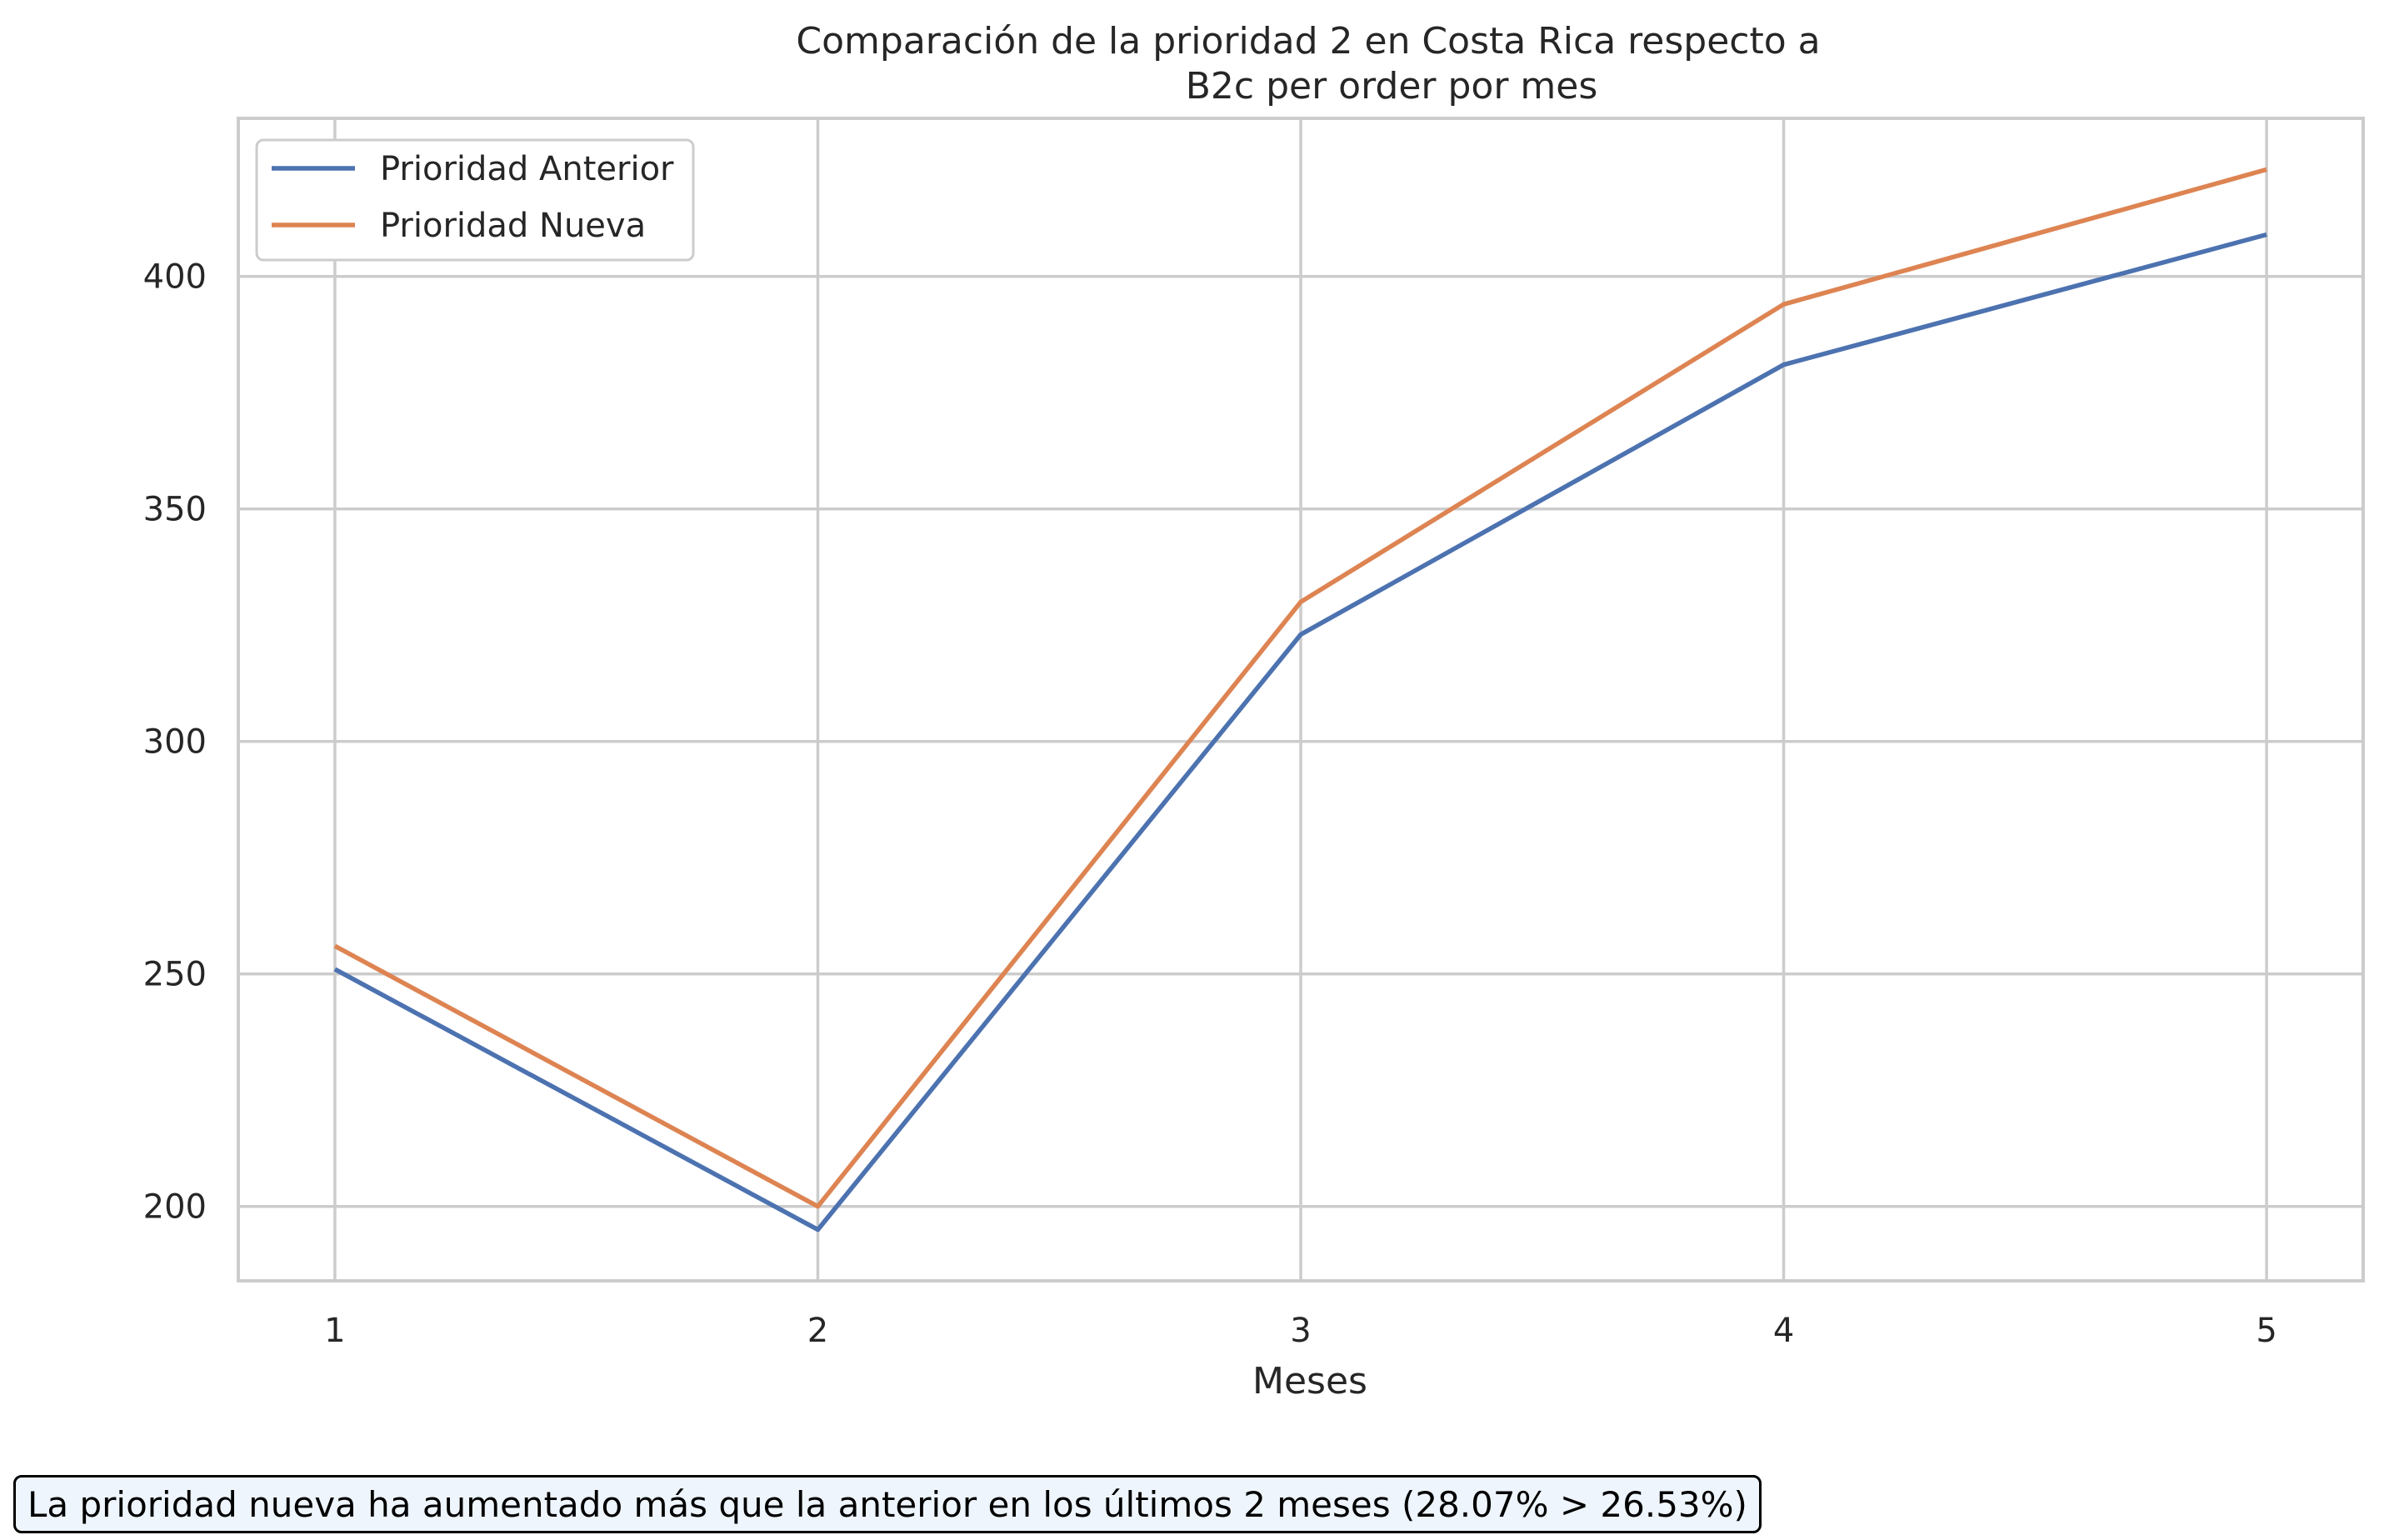  I want to click on legend: Prioridad Anterior Prioridad Nueva, so click(475, 200).